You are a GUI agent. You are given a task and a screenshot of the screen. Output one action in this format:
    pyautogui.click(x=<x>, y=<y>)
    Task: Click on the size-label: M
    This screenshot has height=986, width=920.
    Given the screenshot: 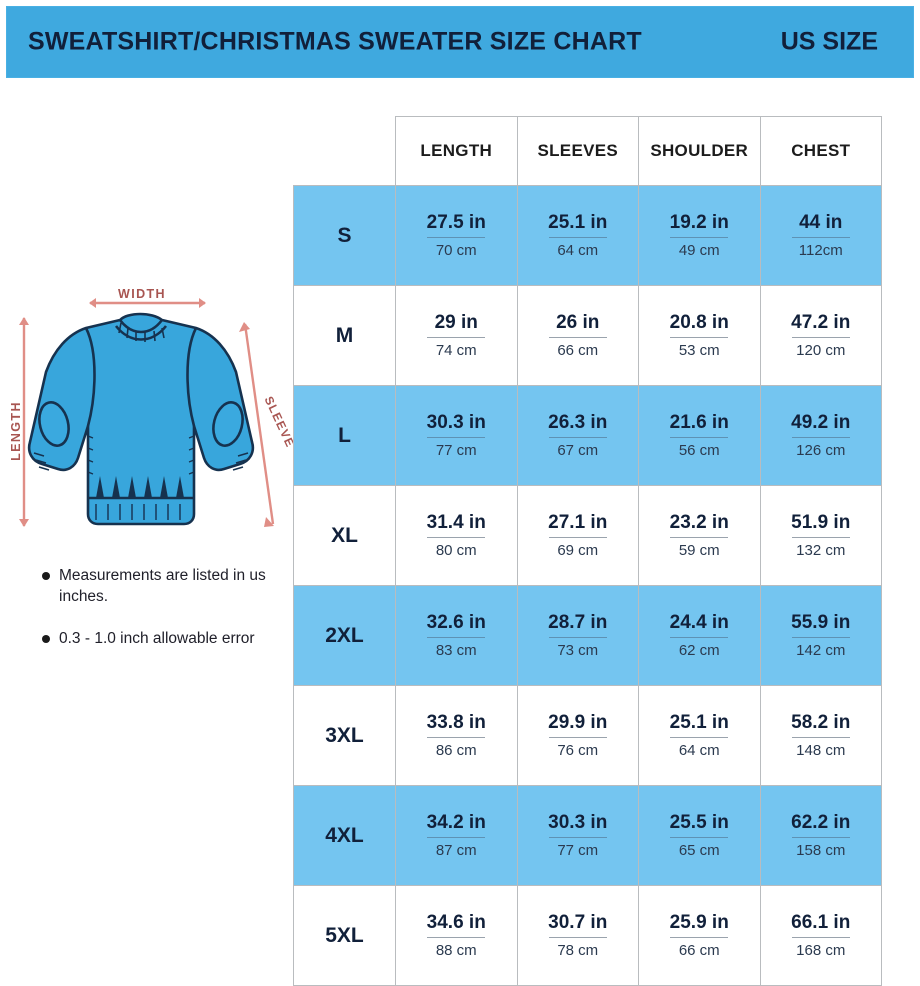 What is the action you would take?
    pyautogui.click(x=344, y=335)
    